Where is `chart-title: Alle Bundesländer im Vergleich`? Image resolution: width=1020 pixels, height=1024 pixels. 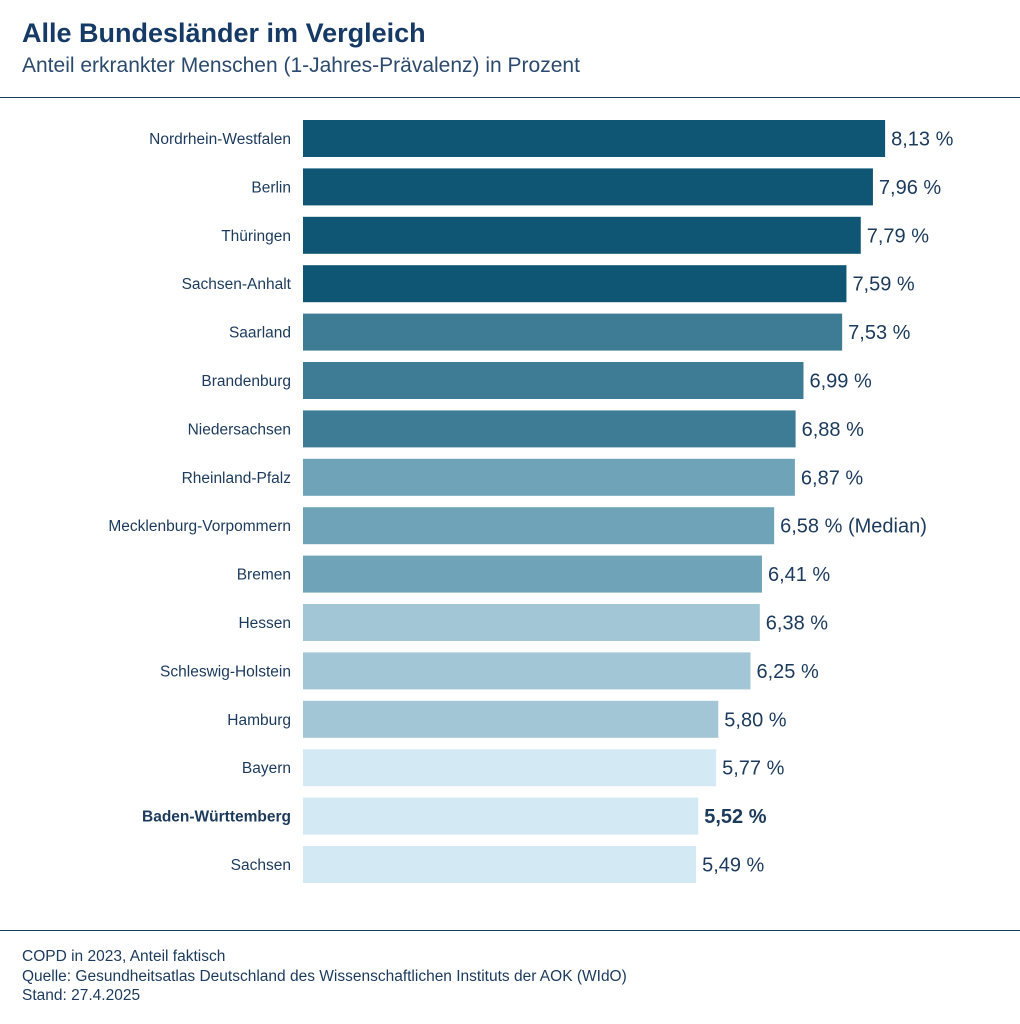 chart-title: Alle Bundesländer im Vergleich is located at coordinates (224, 33).